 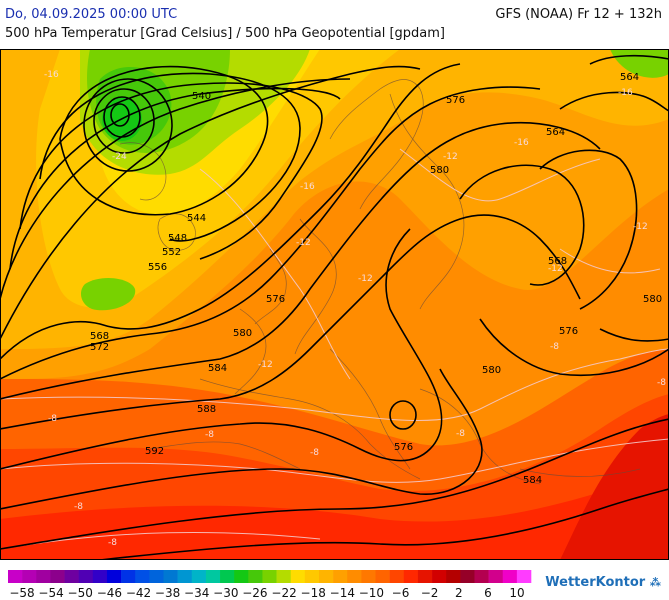 I want to click on contour-label: 568, so click(x=99, y=336).